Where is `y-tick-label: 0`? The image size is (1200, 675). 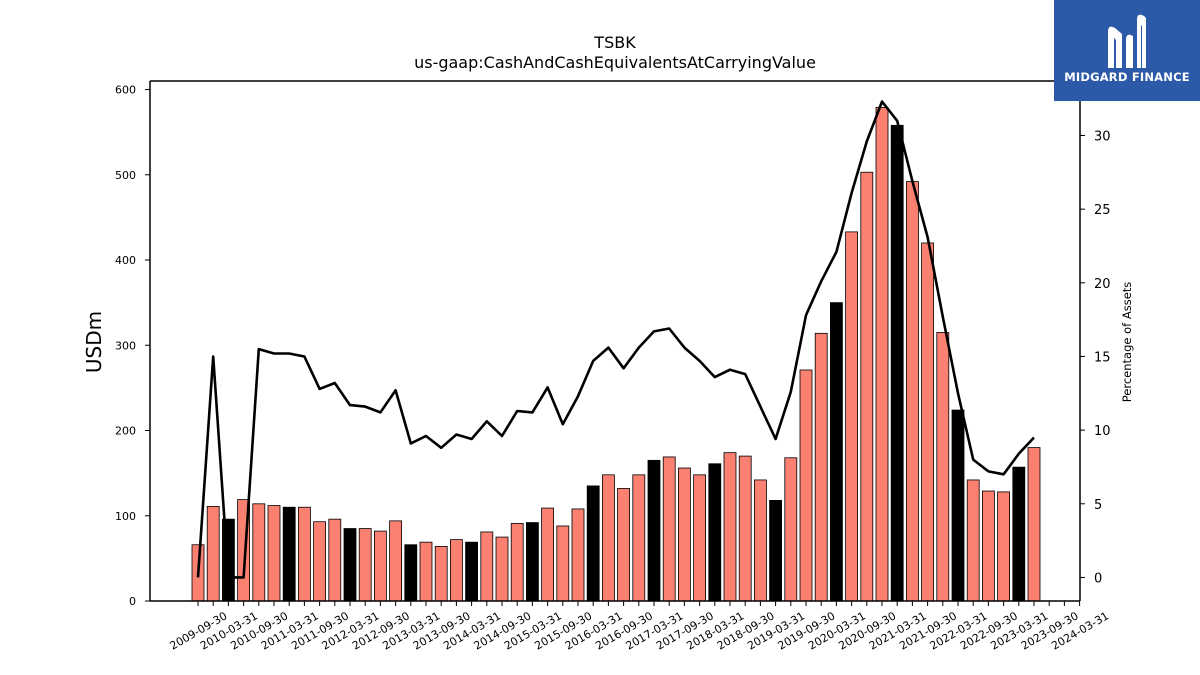 y-tick-label: 0 is located at coordinates (132, 601).